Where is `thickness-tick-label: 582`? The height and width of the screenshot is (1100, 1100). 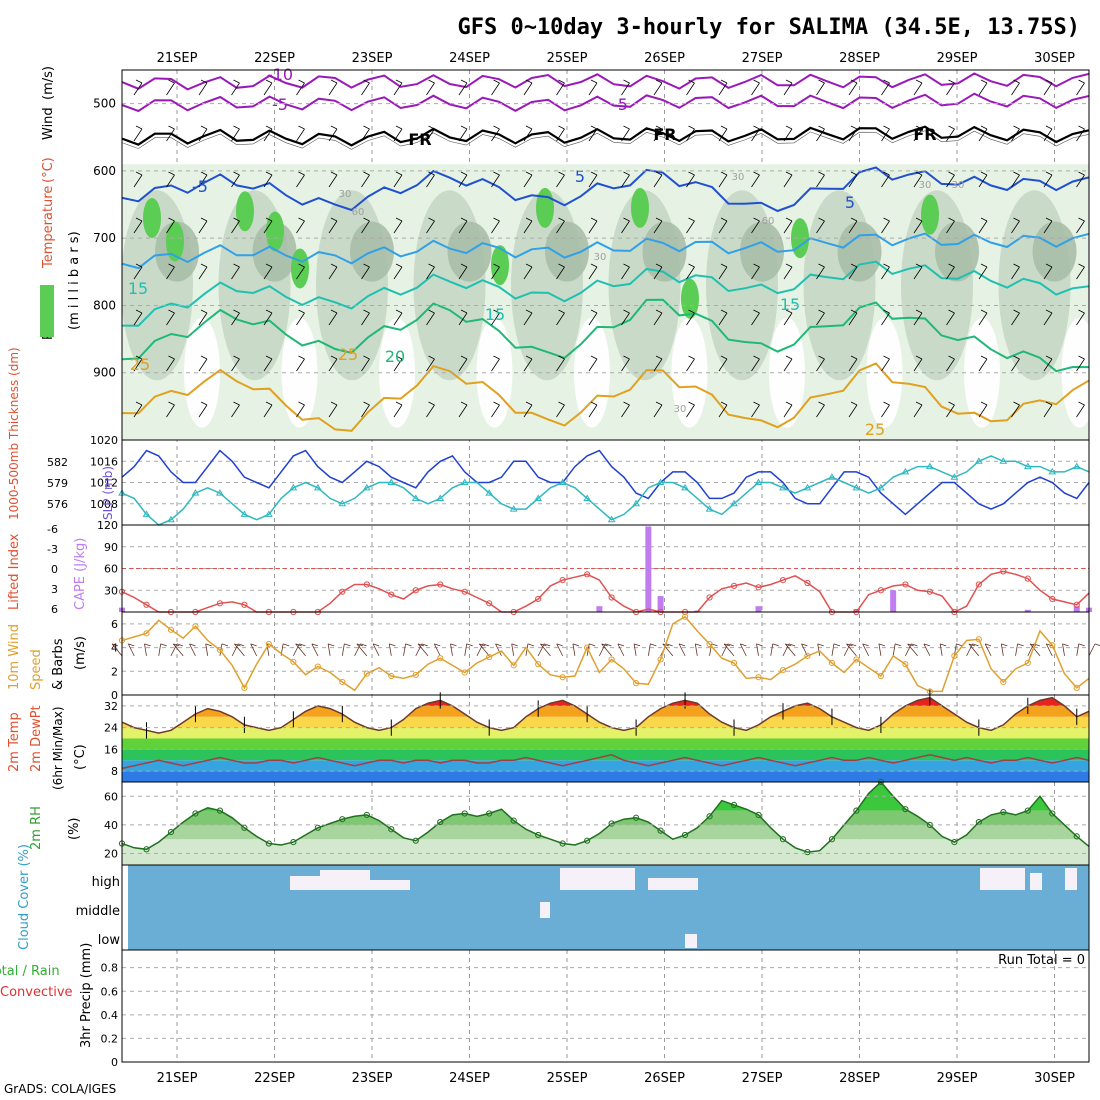
thickness-tick-label: 582 is located at coordinates (57, 462).